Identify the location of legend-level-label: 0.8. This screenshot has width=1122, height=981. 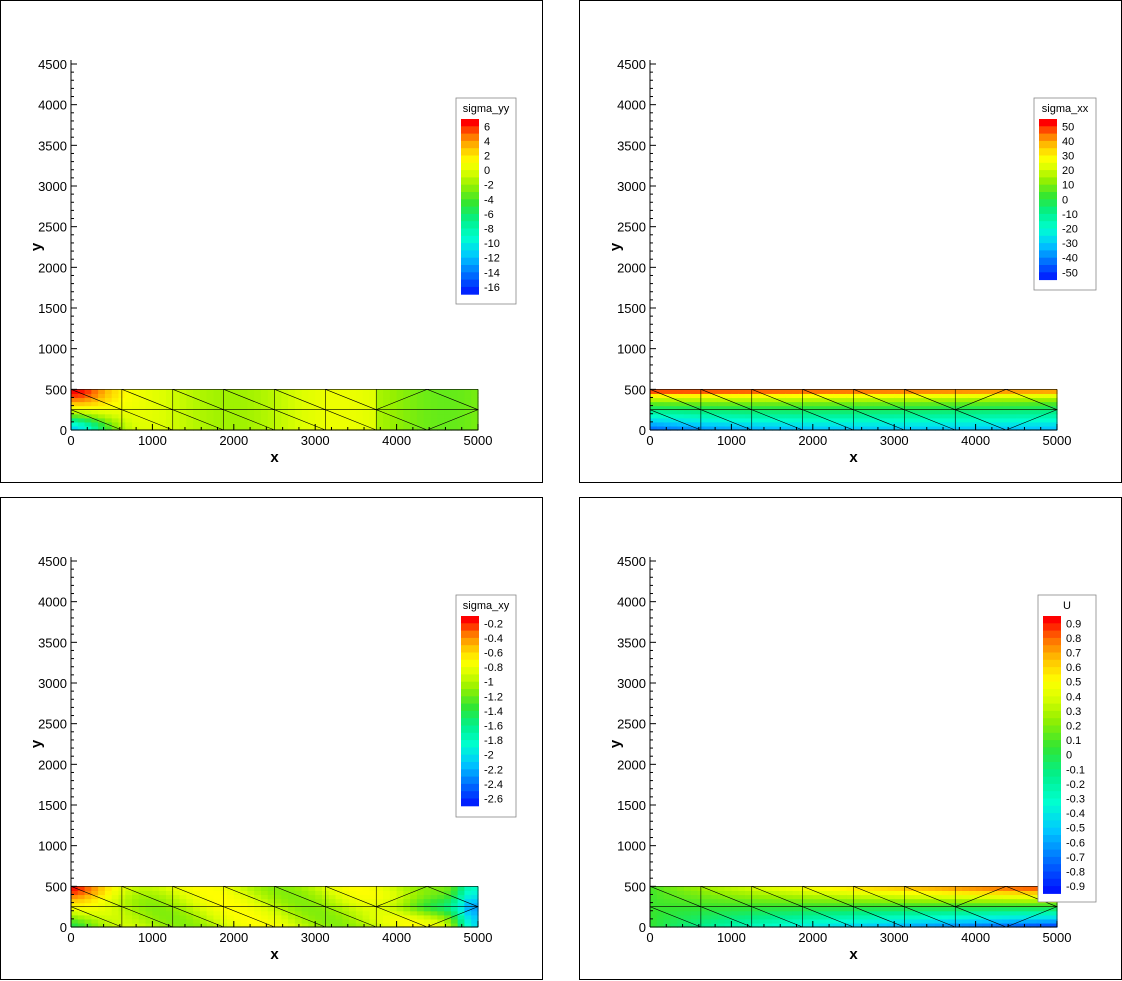
(1073, 639).